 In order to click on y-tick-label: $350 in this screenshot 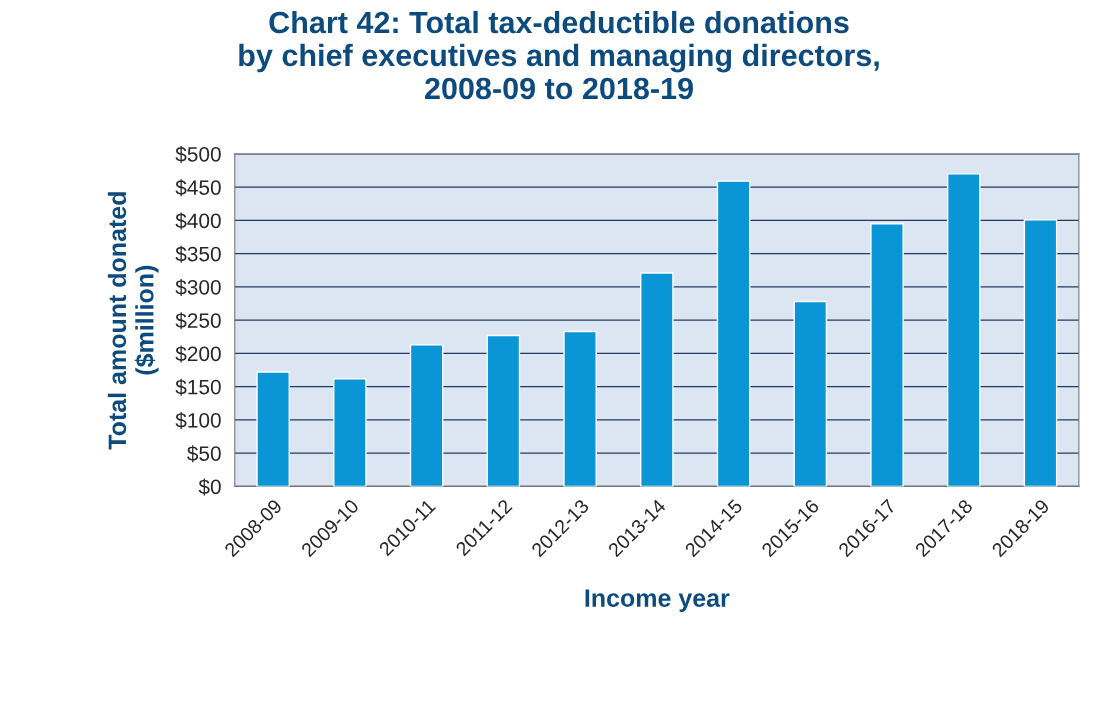, I will do `click(198, 254)`.